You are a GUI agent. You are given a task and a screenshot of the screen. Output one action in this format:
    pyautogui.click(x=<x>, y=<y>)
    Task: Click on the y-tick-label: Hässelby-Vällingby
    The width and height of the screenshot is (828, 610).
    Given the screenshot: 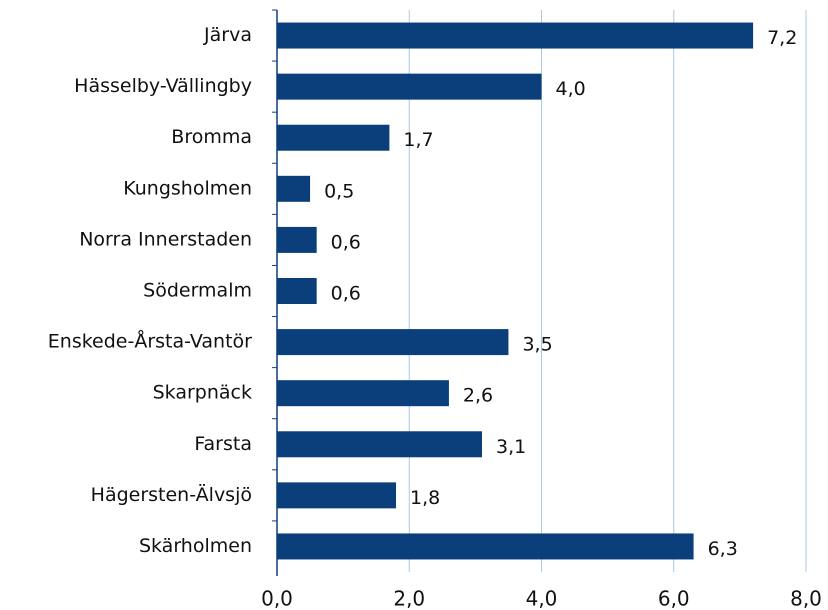 What is the action you would take?
    pyautogui.click(x=163, y=86)
    